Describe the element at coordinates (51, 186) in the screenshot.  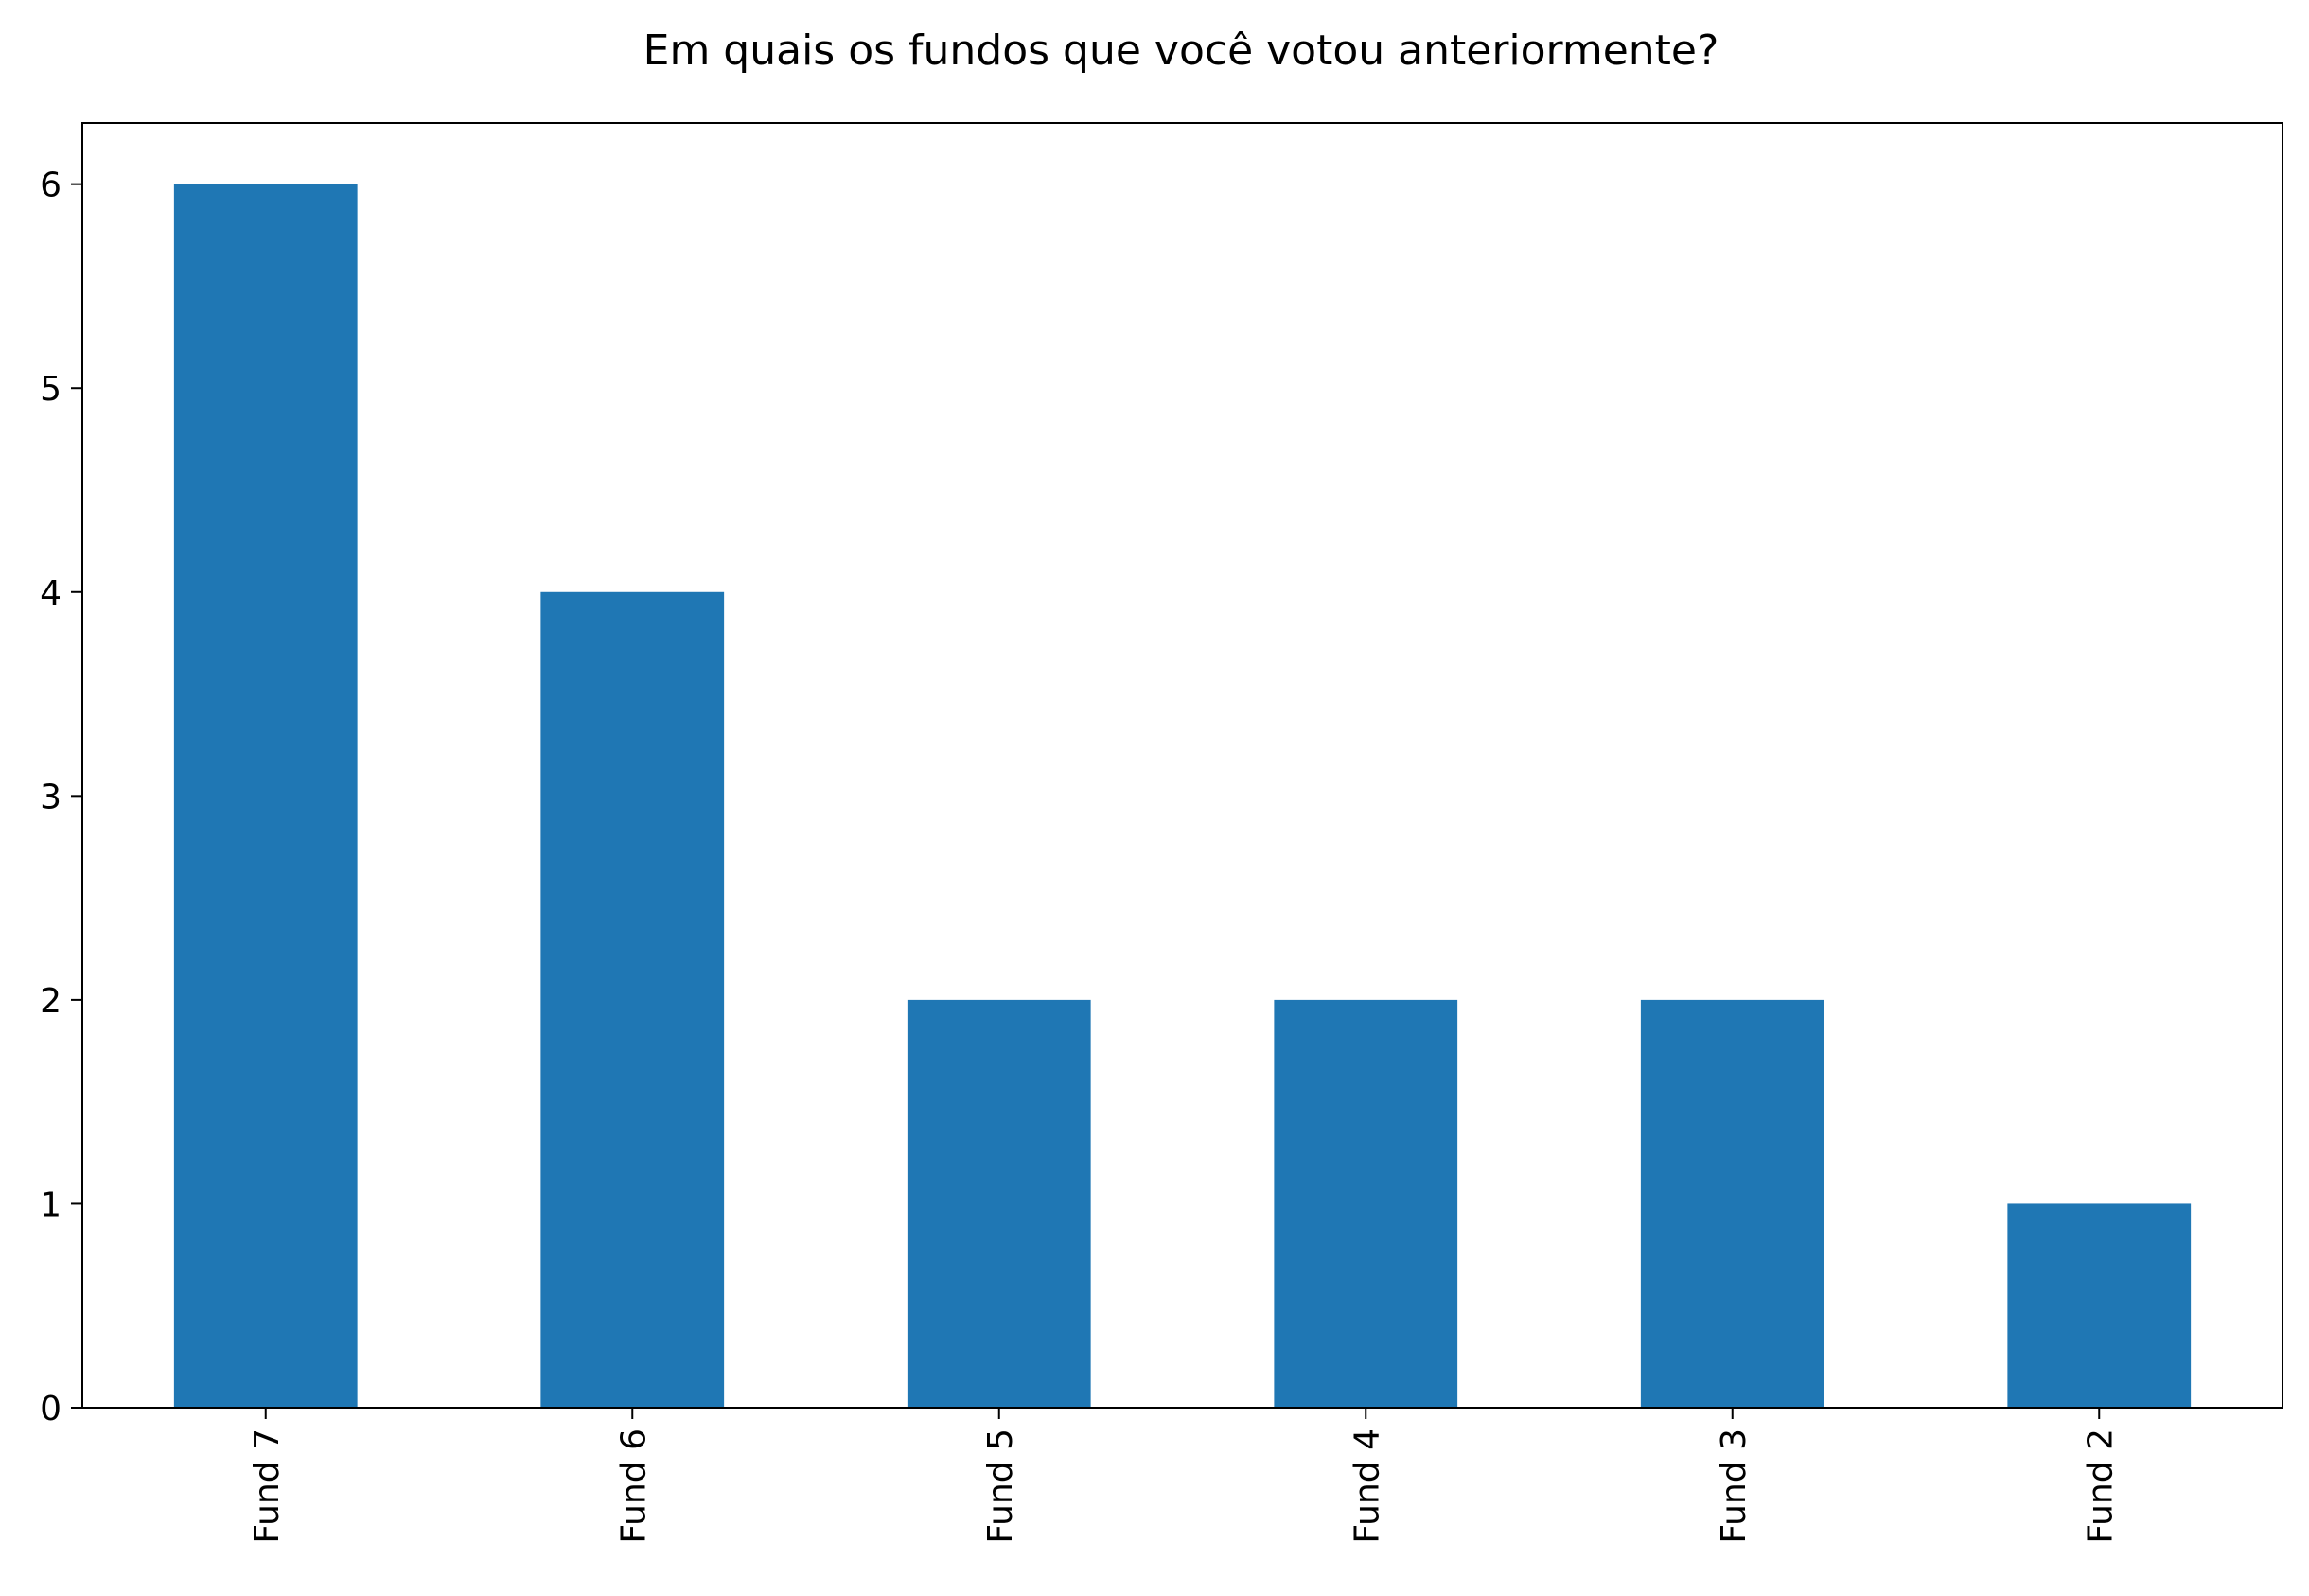
I see `y-tick-label: 6` at that location.